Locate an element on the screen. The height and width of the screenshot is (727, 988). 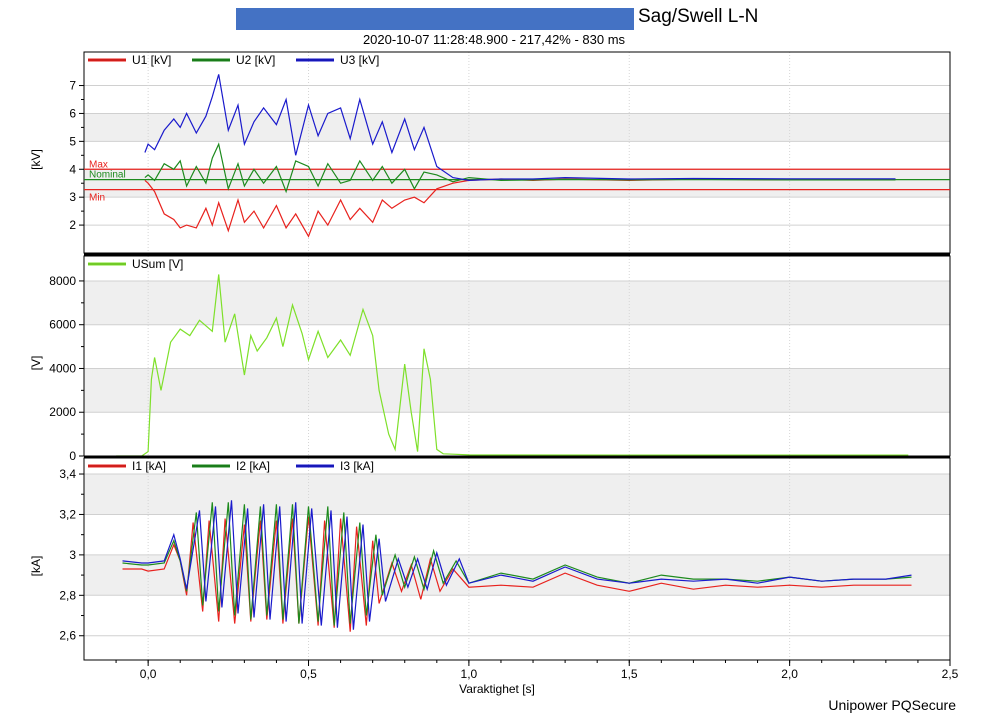
y-axis-label: [kV] is located at coordinates (36, 159).